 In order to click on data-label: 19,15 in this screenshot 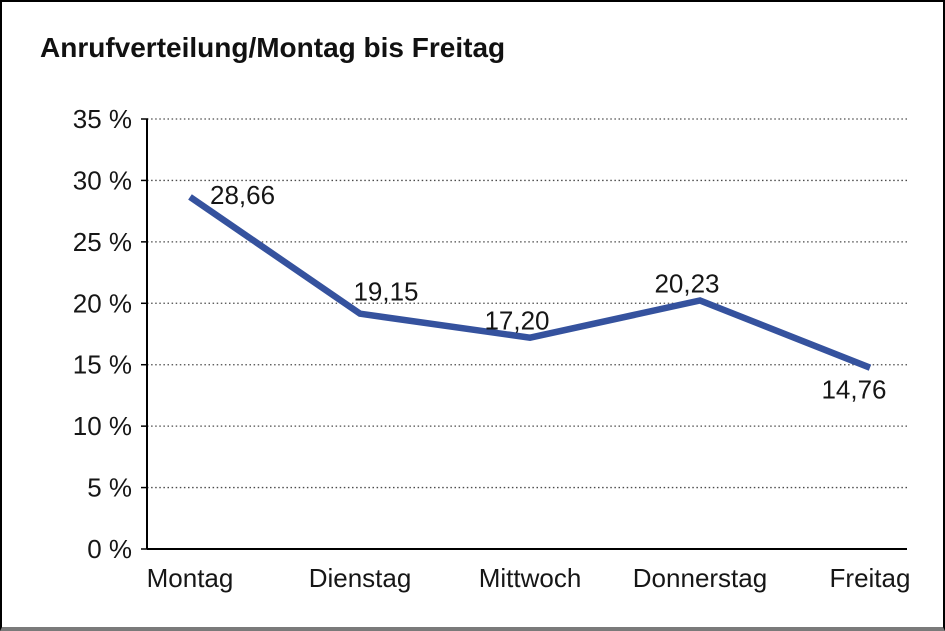, I will do `click(385, 292)`.